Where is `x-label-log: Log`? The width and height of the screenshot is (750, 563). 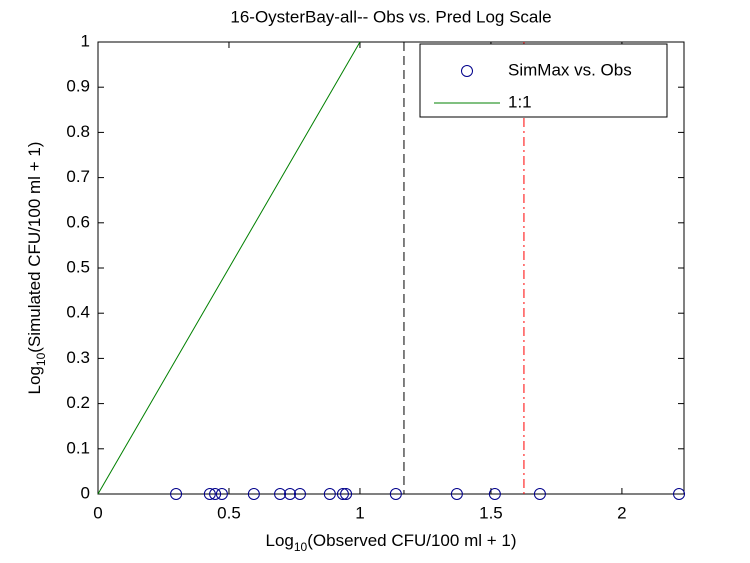
x-label-log: Log is located at coordinates (280, 540).